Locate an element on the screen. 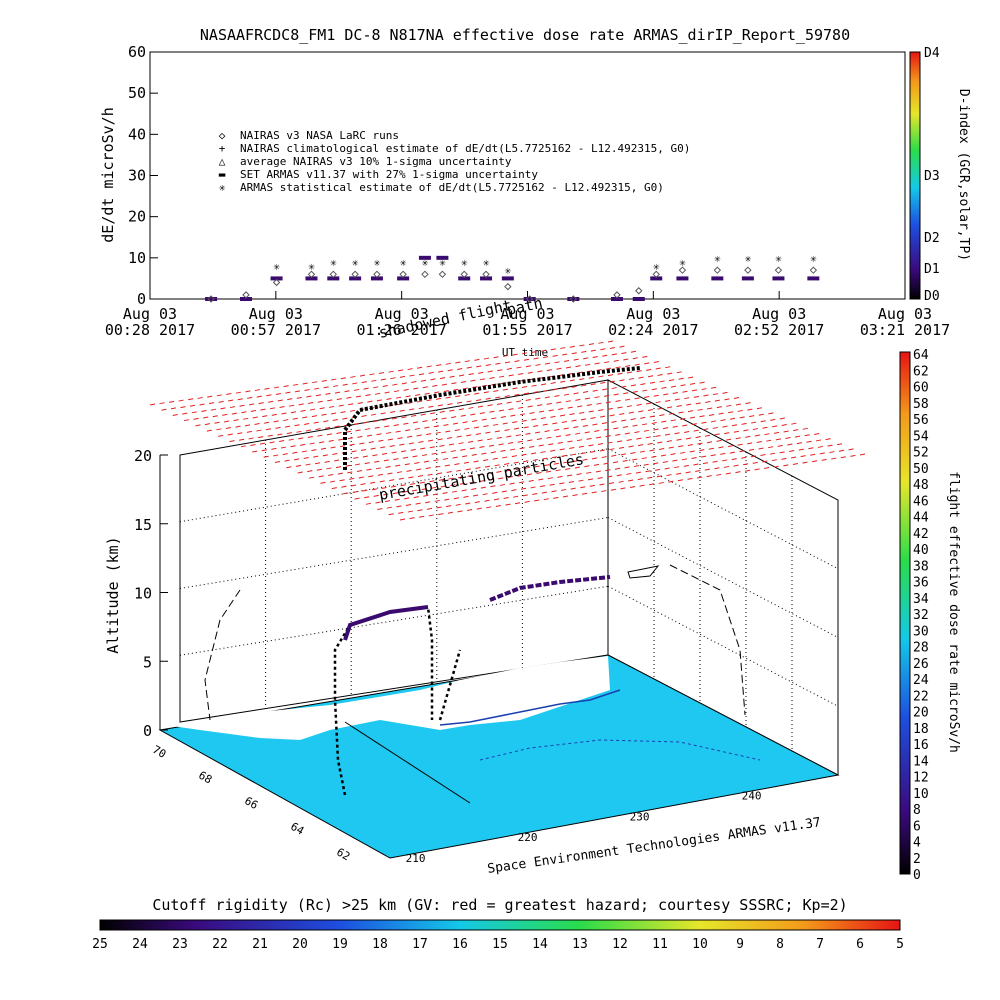 The image size is (1000, 1000). ground-track is located at coordinates (407, 762).